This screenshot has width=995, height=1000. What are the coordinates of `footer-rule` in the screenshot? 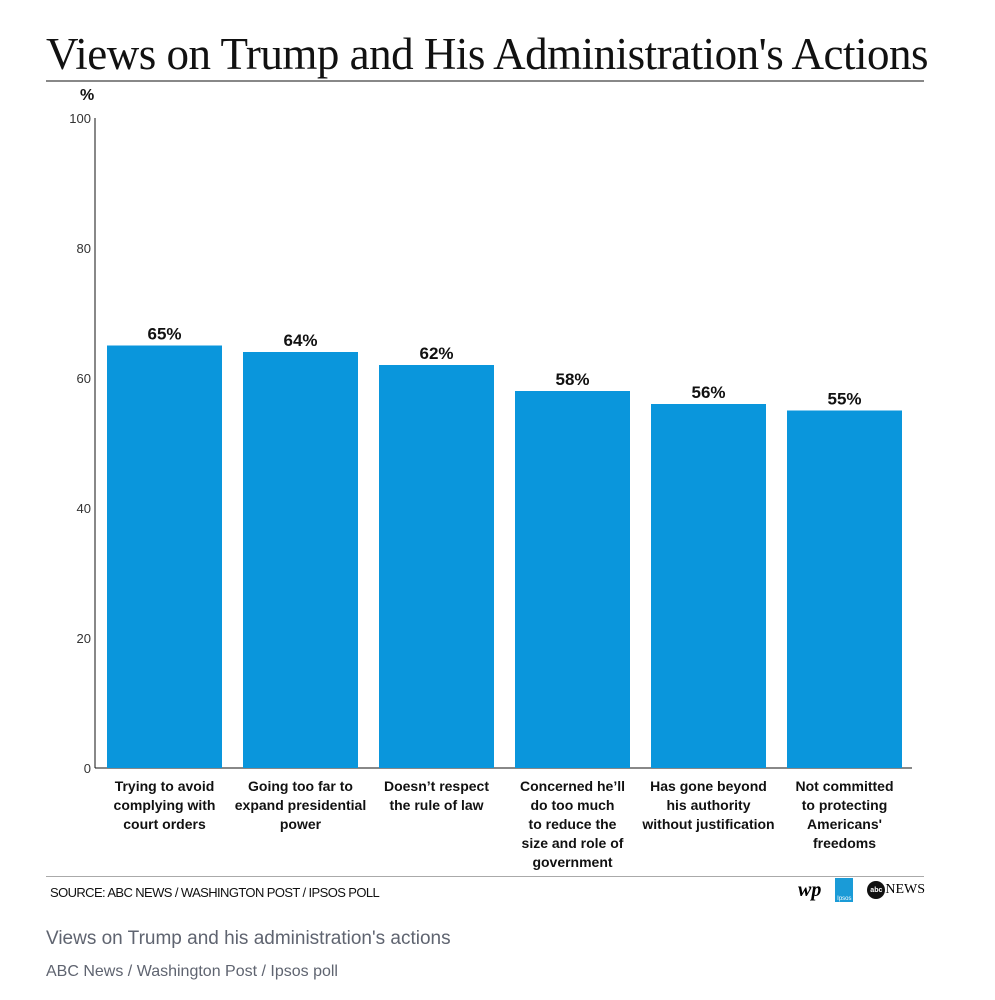 It's located at (485, 876).